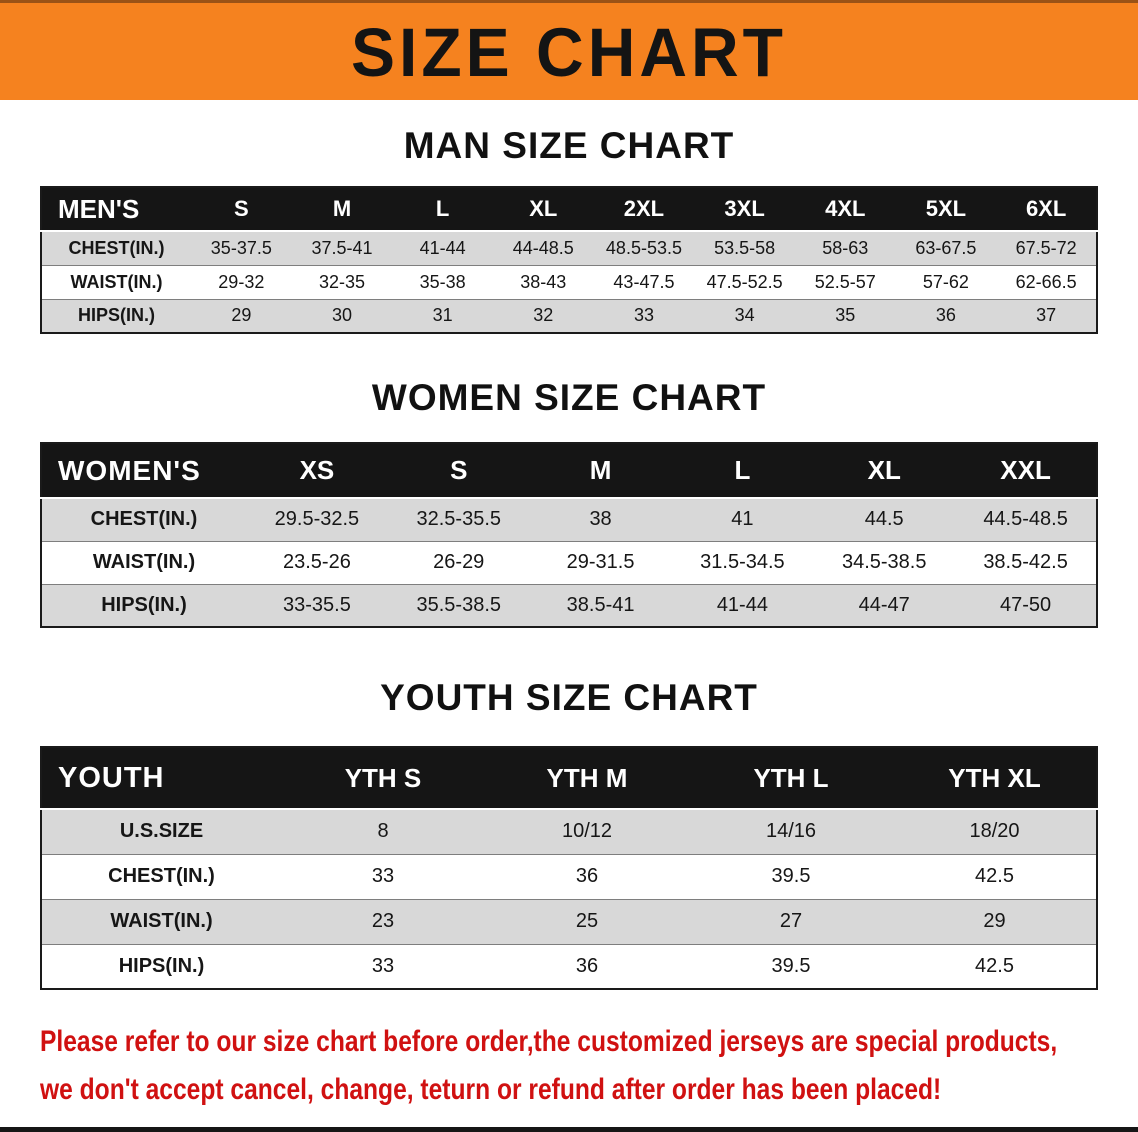 This screenshot has width=1138, height=1132. Describe the element at coordinates (129, 470) in the screenshot. I see `table-title-cell: WOMEN'S` at that location.